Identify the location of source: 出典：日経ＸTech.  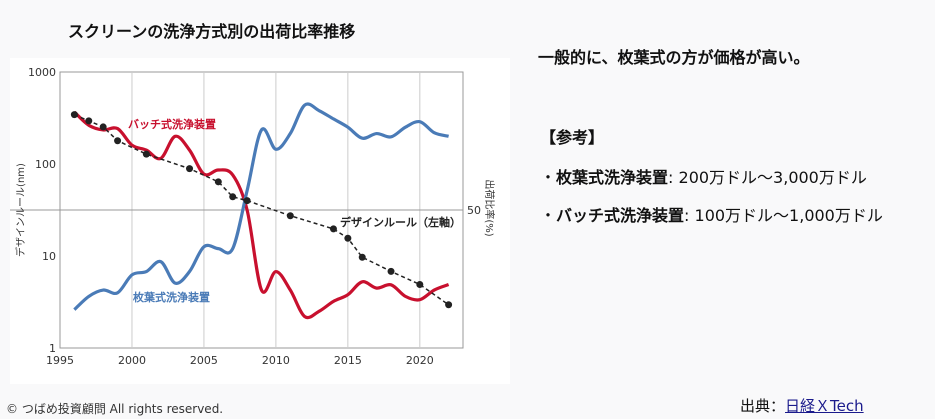
(802, 405).